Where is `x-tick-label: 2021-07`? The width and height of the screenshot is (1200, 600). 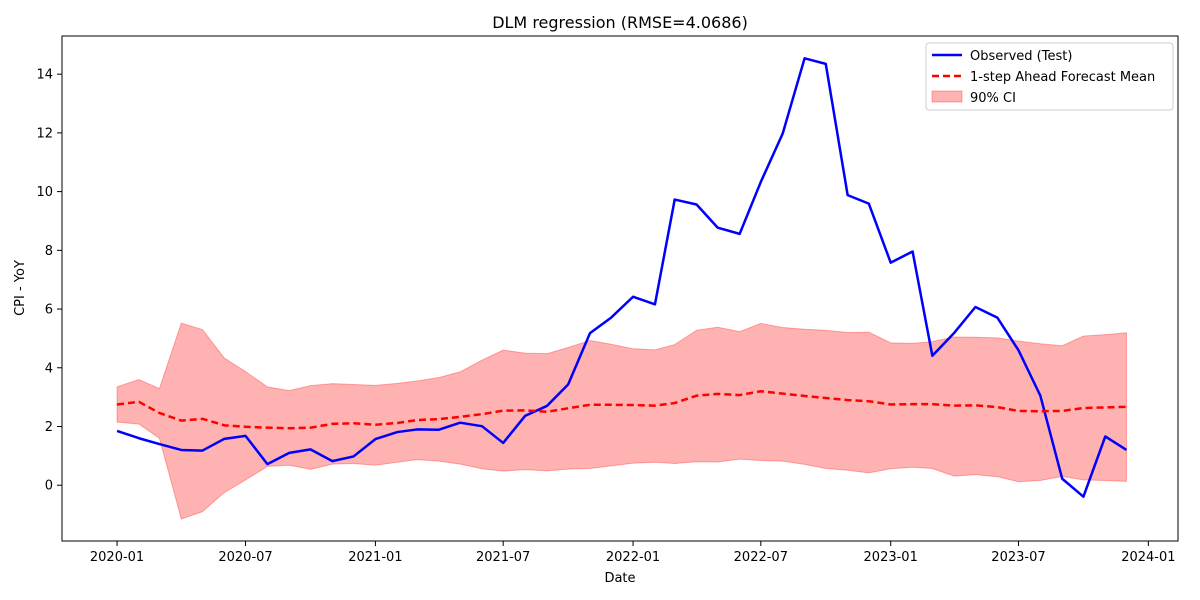
x-tick-label: 2021-07 is located at coordinates (503, 557).